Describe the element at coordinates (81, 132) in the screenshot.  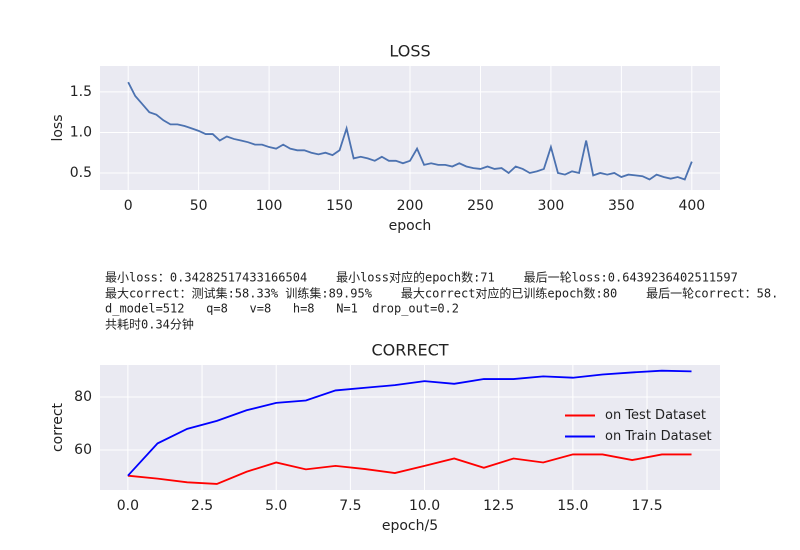
I see `y-tick-label: 1.0` at that location.